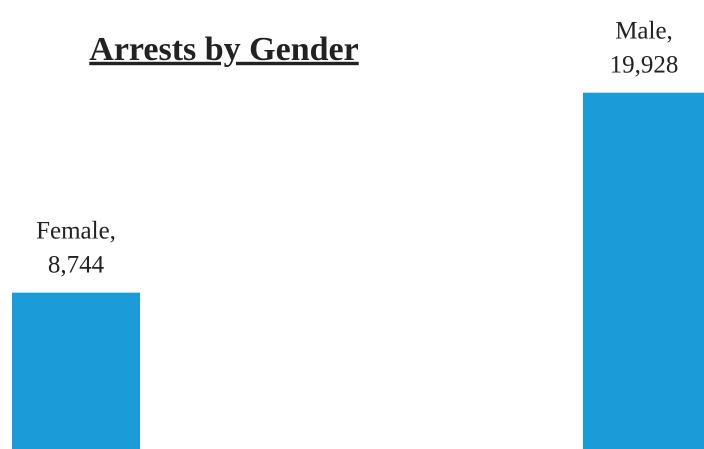  I want to click on category-label: Female,, so click(76, 230).